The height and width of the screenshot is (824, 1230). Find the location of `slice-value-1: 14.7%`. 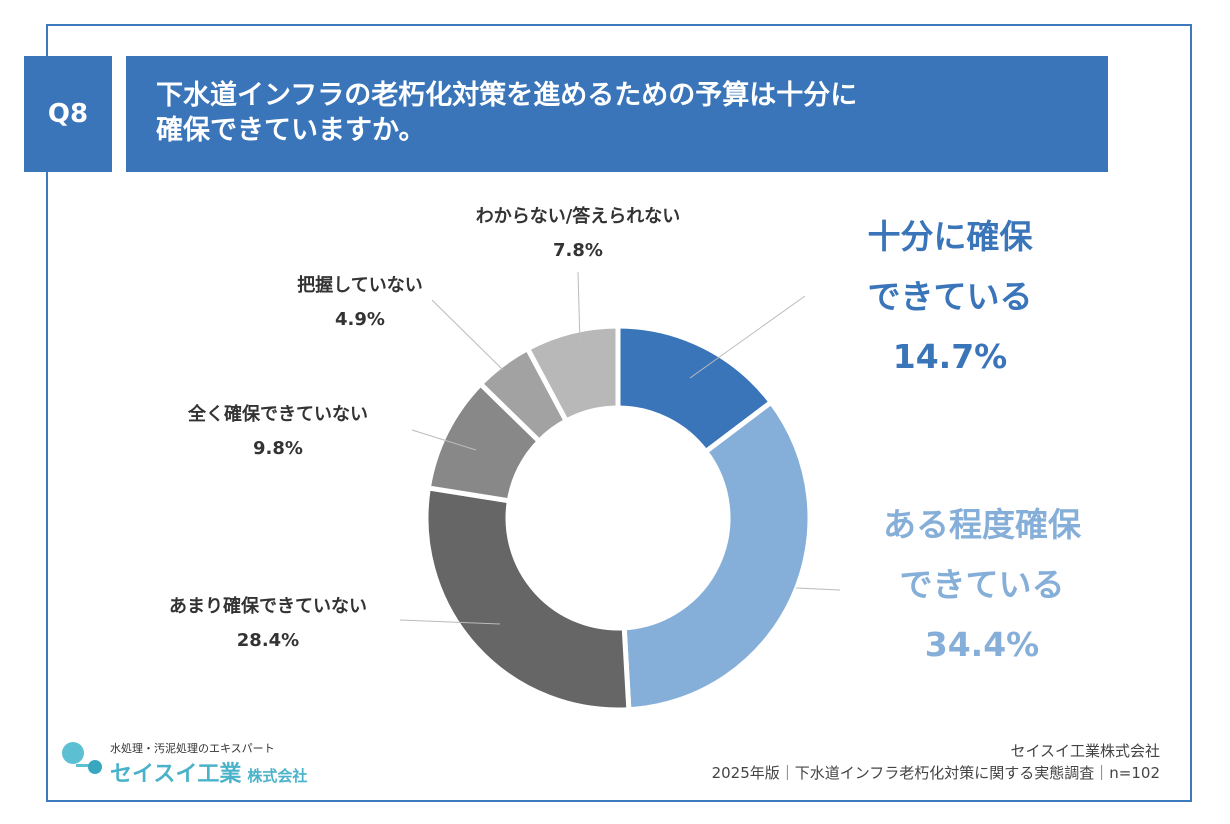

slice-value-1: 14.7% is located at coordinates (950, 356).